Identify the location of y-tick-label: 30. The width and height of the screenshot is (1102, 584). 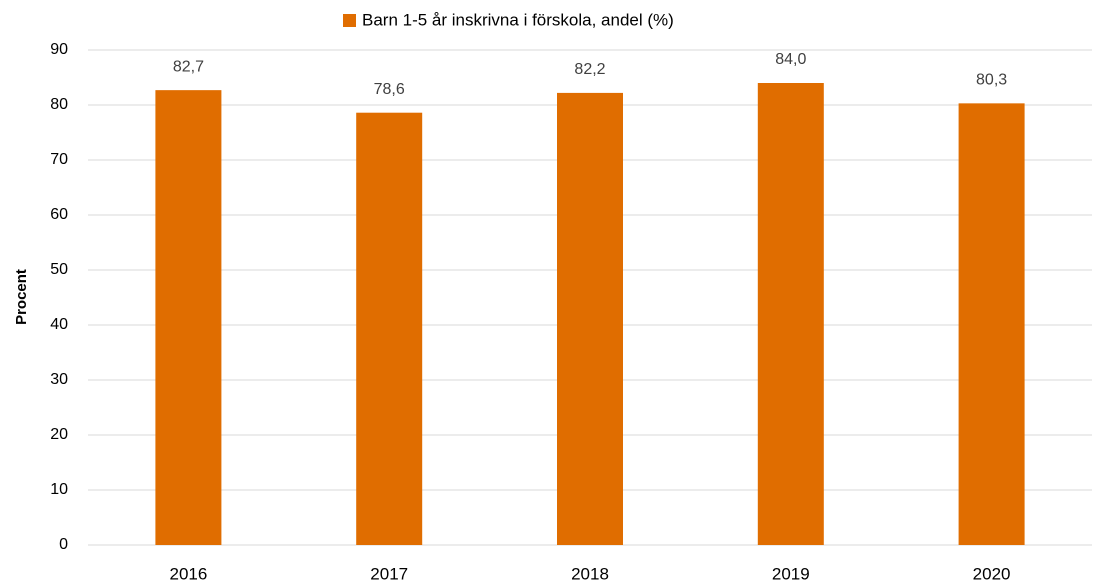
(59, 379).